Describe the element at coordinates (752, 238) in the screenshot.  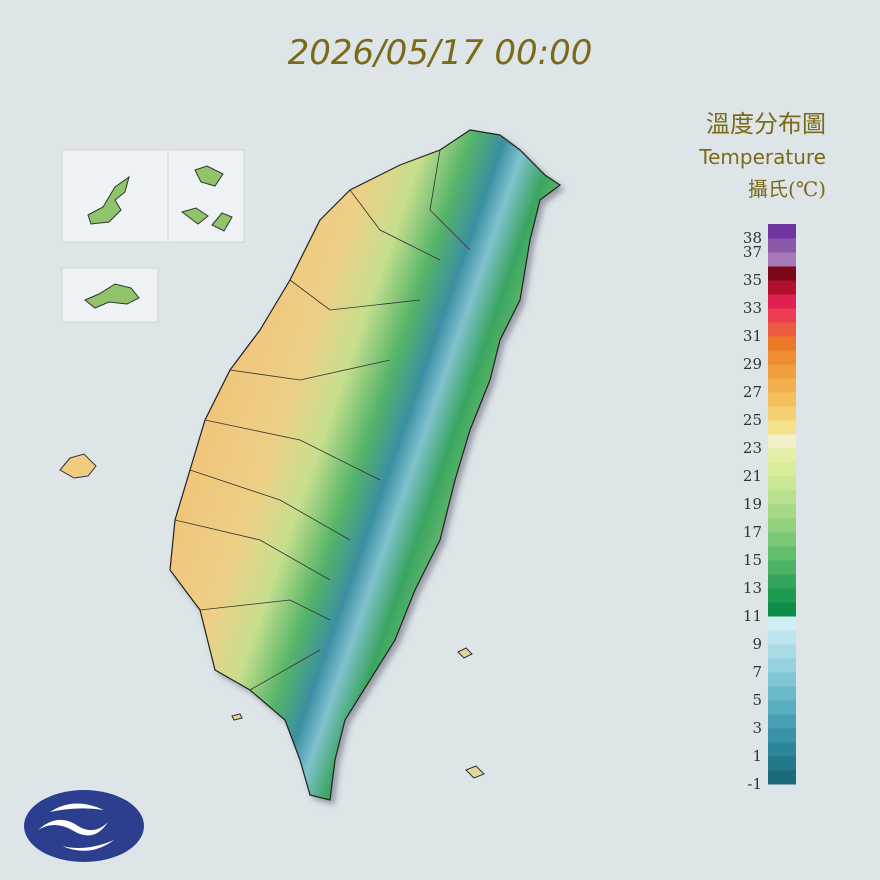
I see `legend-label: 38` at that location.